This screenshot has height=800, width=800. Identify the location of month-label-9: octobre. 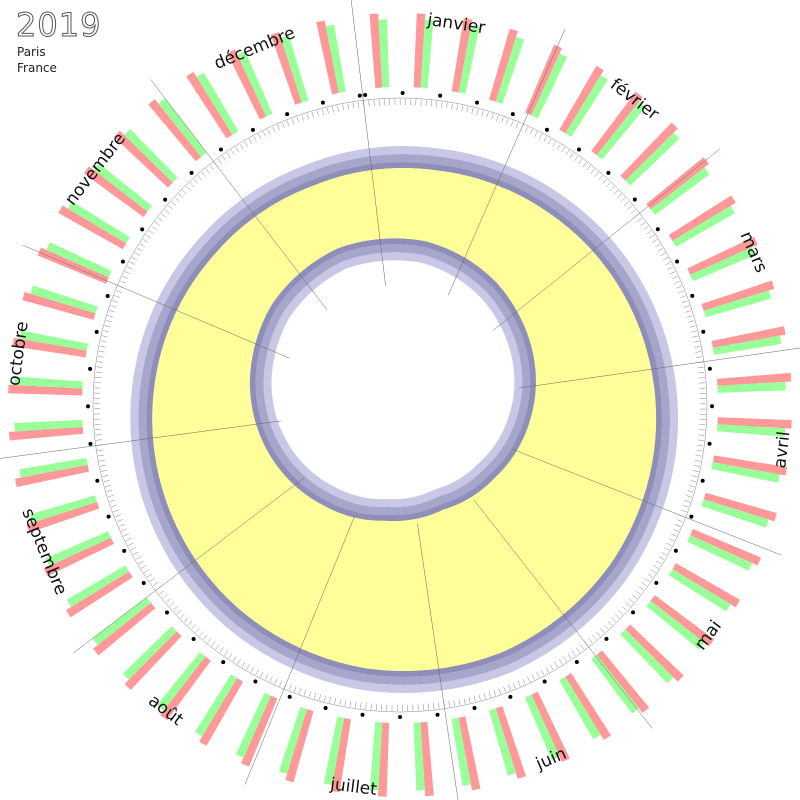
(18, 353).